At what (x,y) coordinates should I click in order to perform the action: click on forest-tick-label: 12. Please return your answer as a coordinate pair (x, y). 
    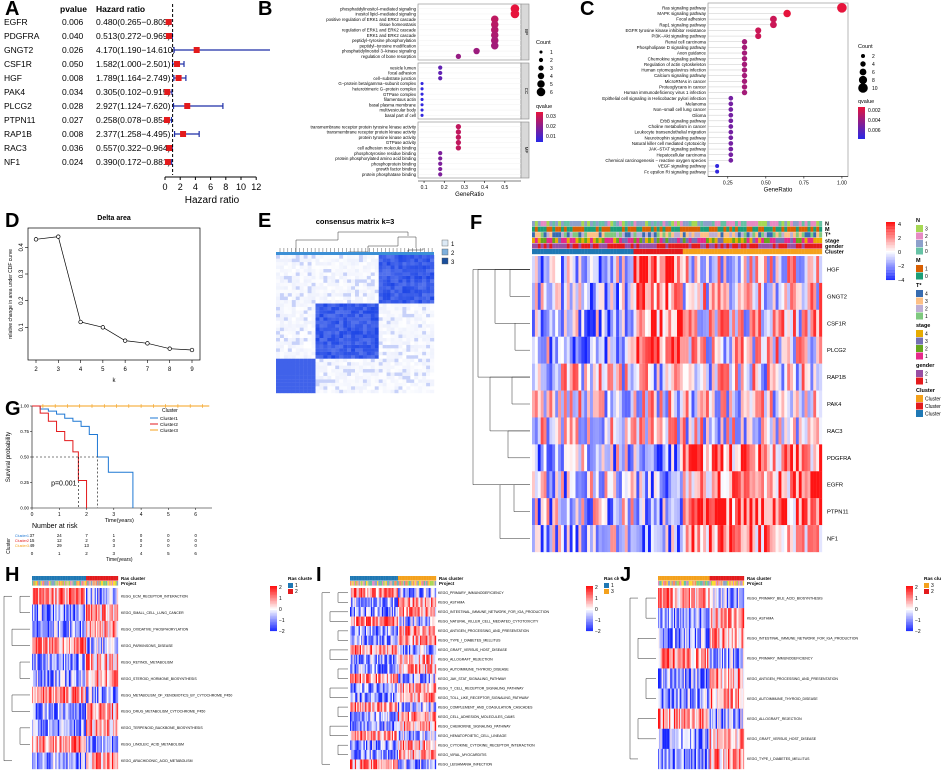
    Looking at the image, I should click on (256, 187).